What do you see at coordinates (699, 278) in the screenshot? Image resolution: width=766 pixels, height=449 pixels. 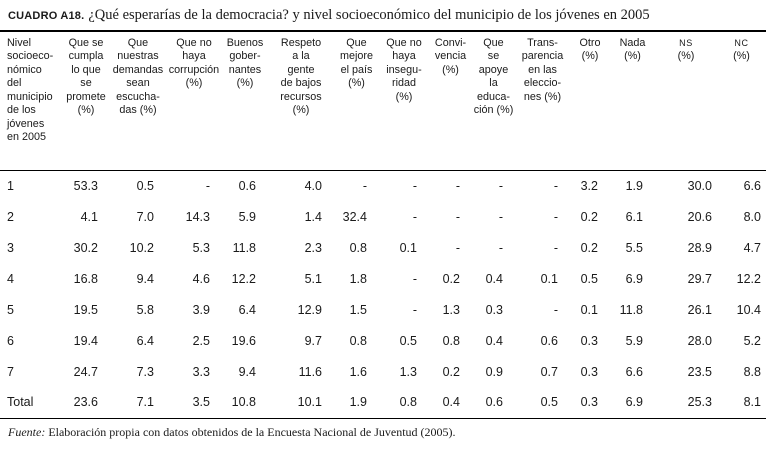 I see `cell-value: 29.7` at bounding box center [699, 278].